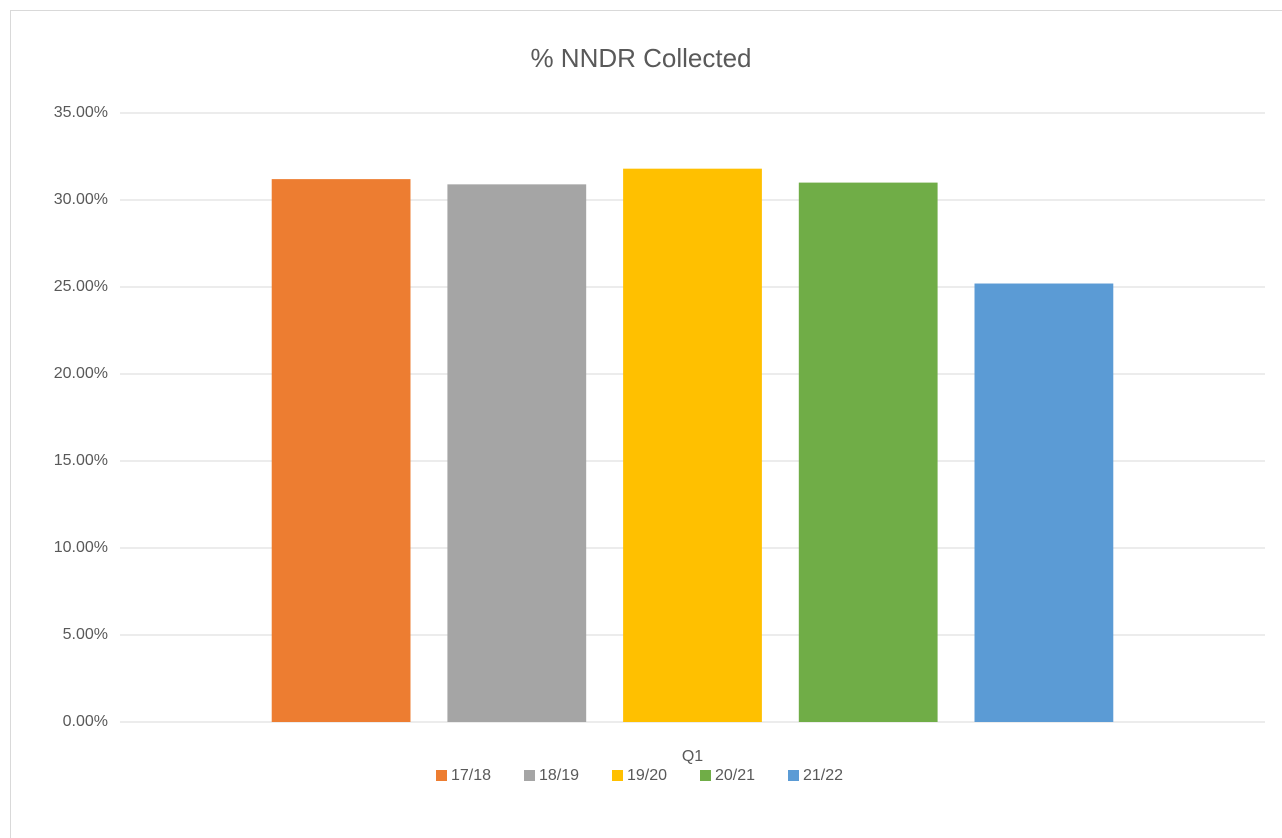 This screenshot has height=838, width=1282. Describe the element at coordinates (81, 112) in the screenshot. I see `y-tick-label: 35.00%` at that location.